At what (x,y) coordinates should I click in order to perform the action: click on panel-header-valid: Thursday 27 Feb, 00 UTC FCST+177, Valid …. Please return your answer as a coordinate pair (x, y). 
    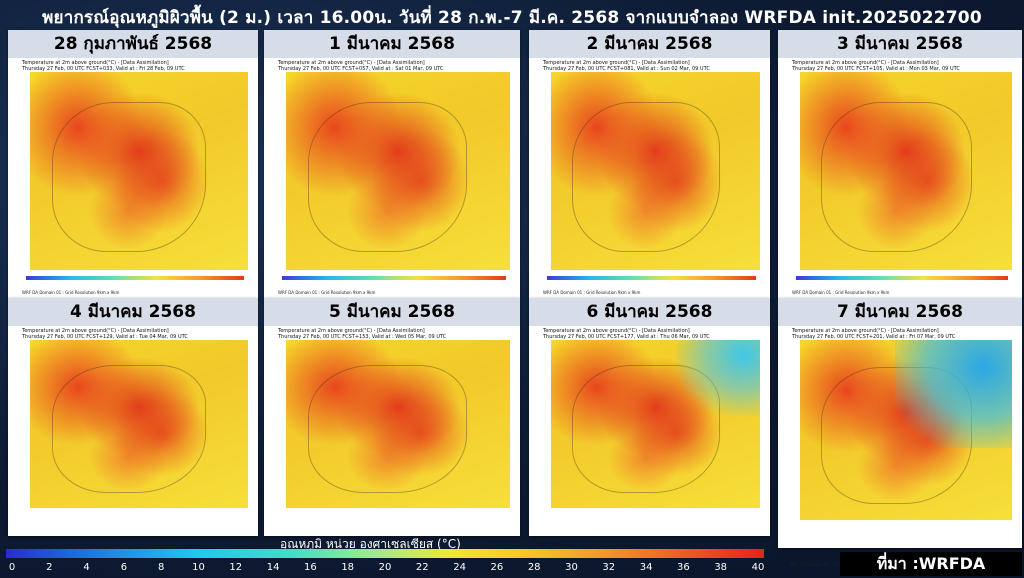
    Looking at the image, I should click on (626, 337).